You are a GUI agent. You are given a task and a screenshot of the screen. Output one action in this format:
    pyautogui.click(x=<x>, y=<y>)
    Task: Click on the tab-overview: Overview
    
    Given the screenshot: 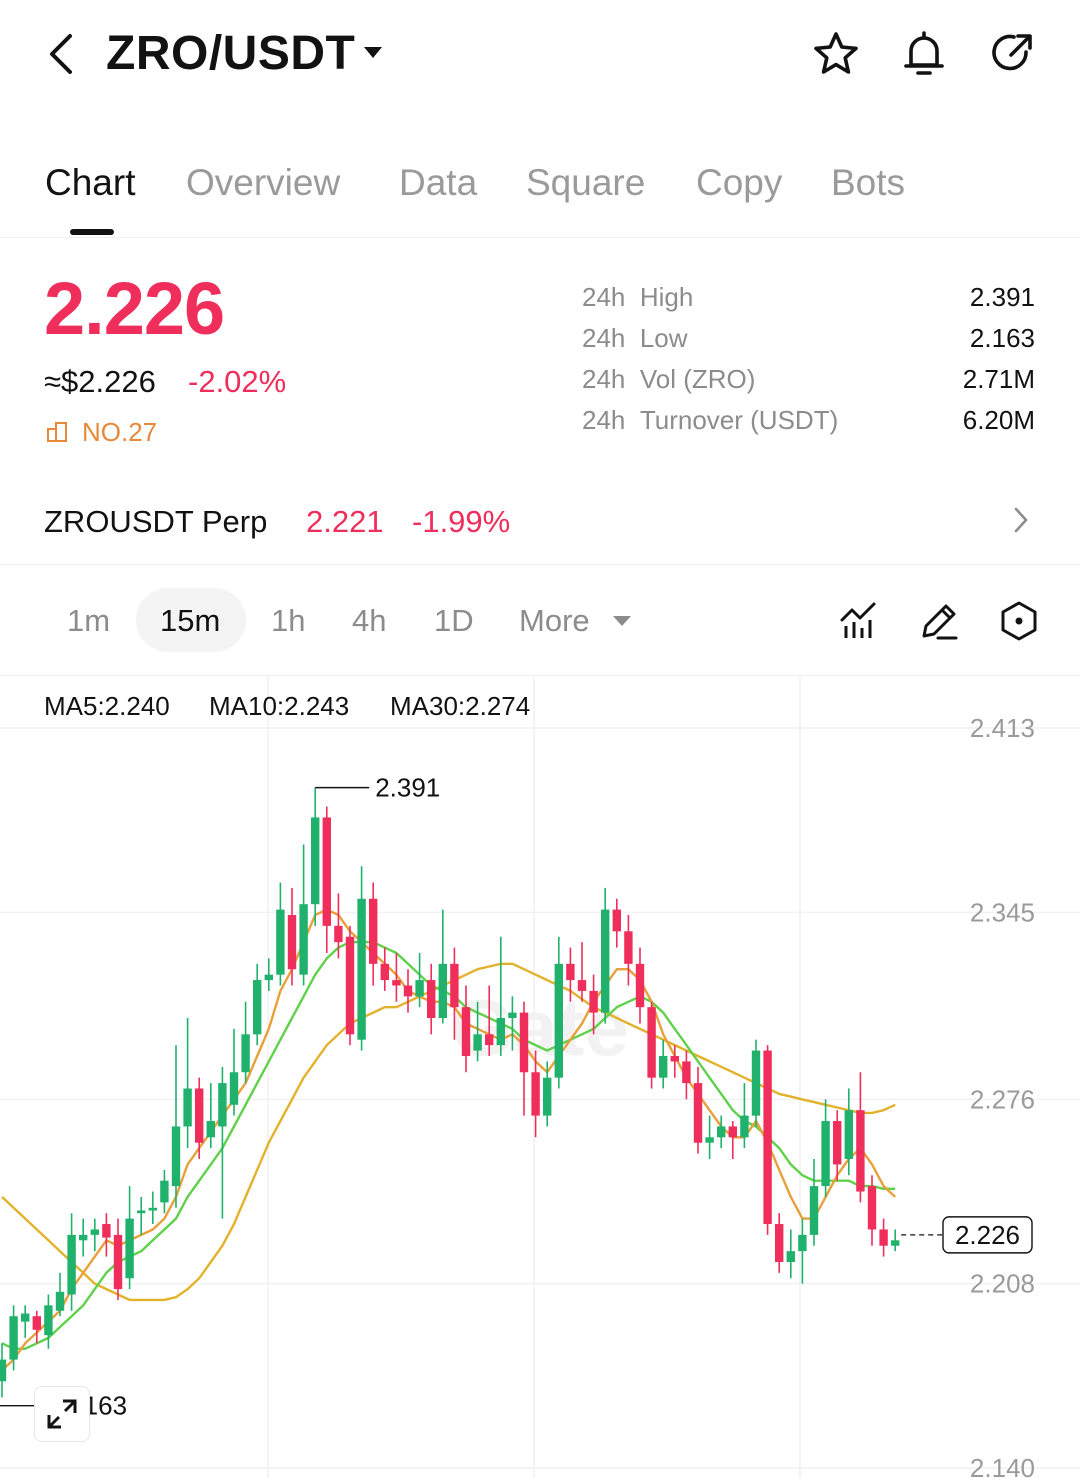 What is the action you would take?
    pyautogui.click(x=263, y=182)
    